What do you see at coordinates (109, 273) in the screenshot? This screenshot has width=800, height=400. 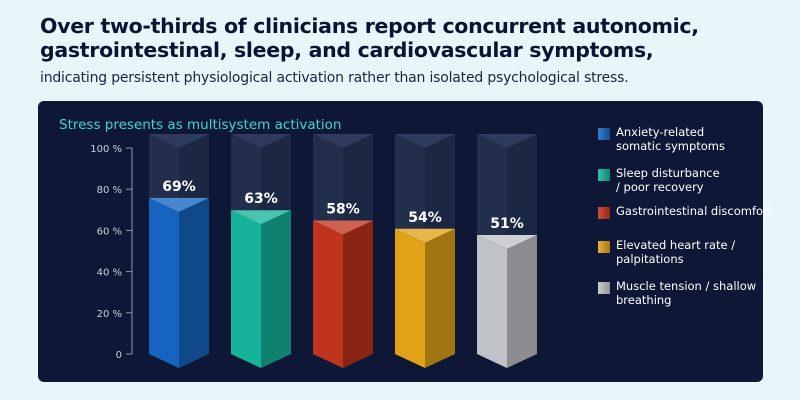 I see `y-tick-label: 40 %` at bounding box center [109, 273].